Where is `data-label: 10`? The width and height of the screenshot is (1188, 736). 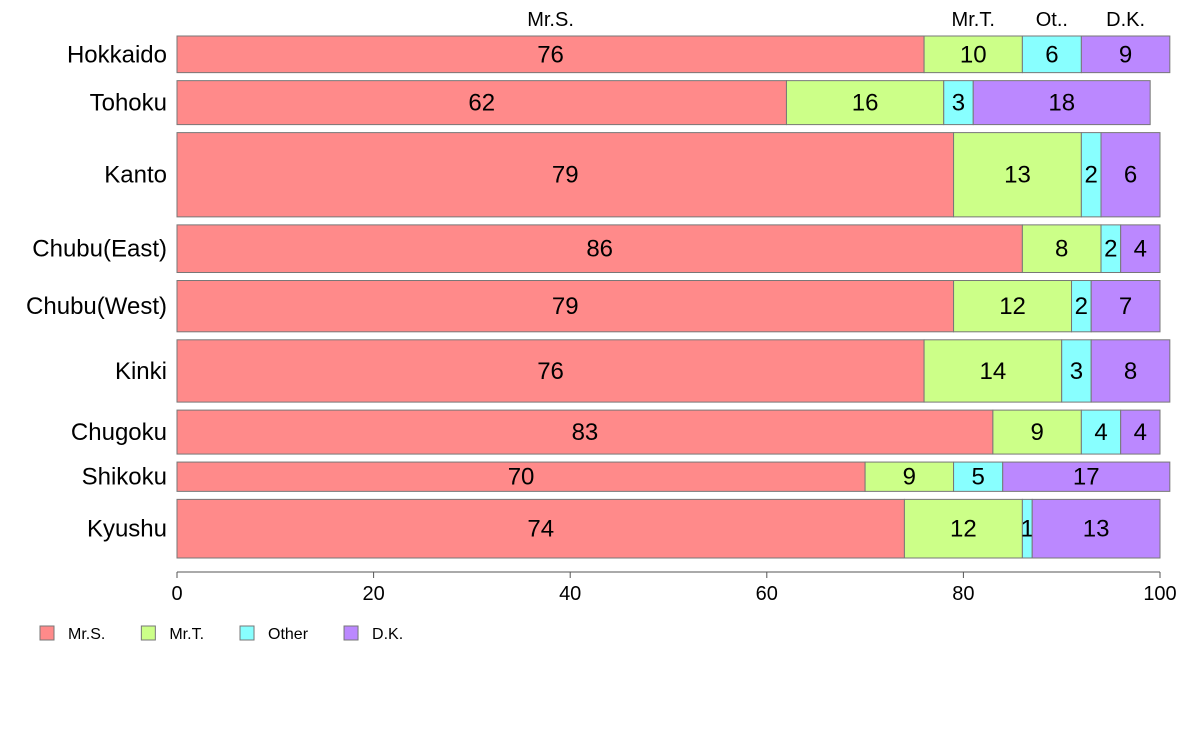
data-label: 10 is located at coordinates (973, 54).